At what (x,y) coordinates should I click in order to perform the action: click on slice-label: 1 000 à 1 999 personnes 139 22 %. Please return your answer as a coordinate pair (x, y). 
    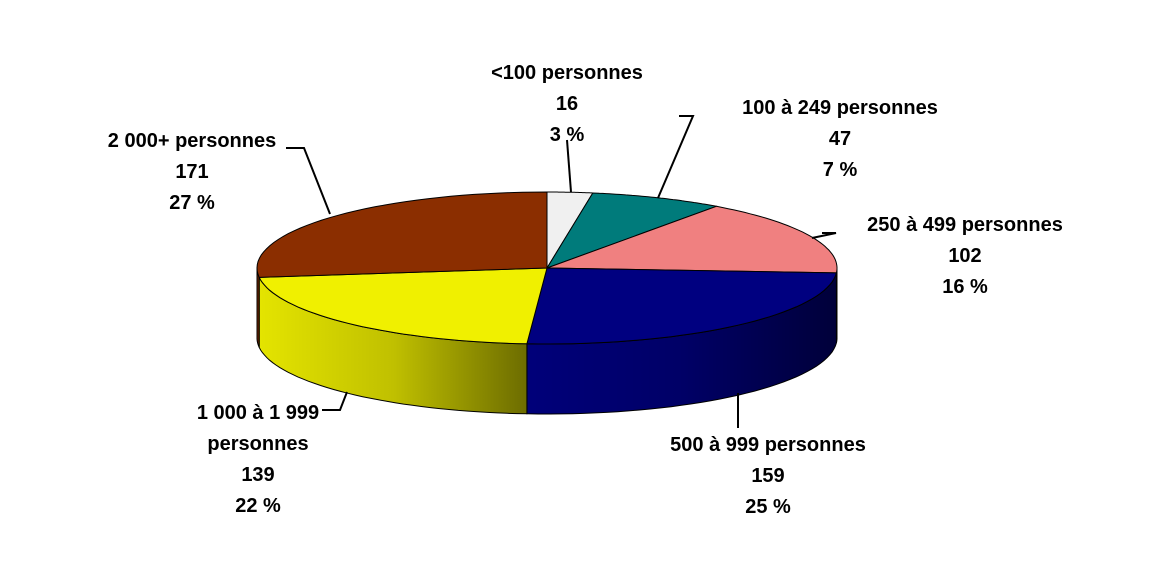
    Looking at the image, I should click on (258, 460).